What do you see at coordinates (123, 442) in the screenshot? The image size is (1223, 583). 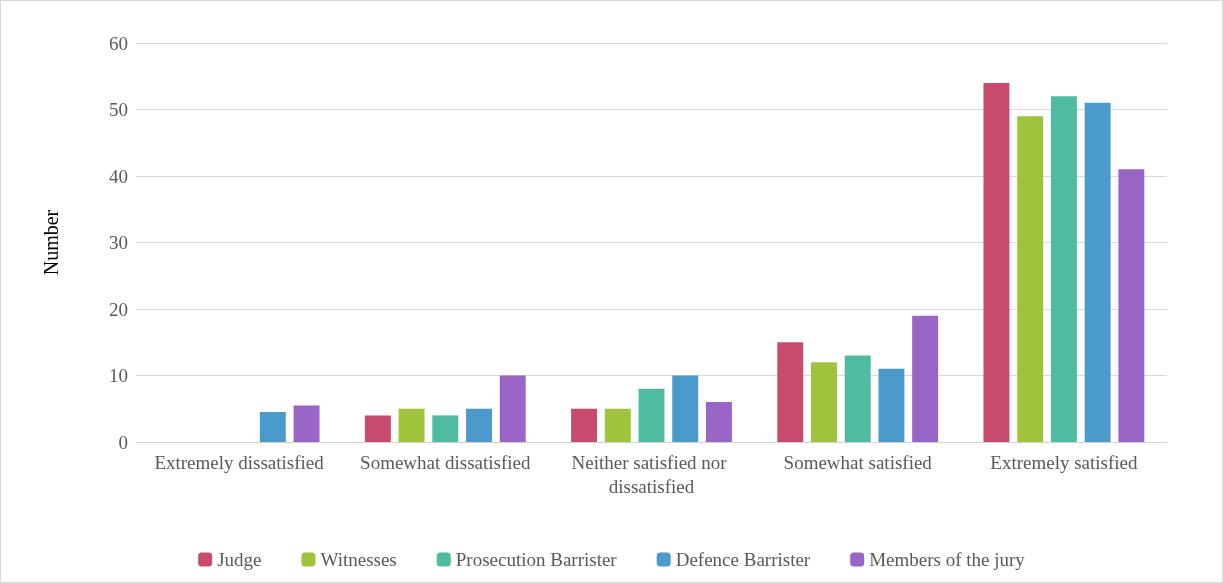 I see `y-tick-label: 0` at bounding box center [123, 442].